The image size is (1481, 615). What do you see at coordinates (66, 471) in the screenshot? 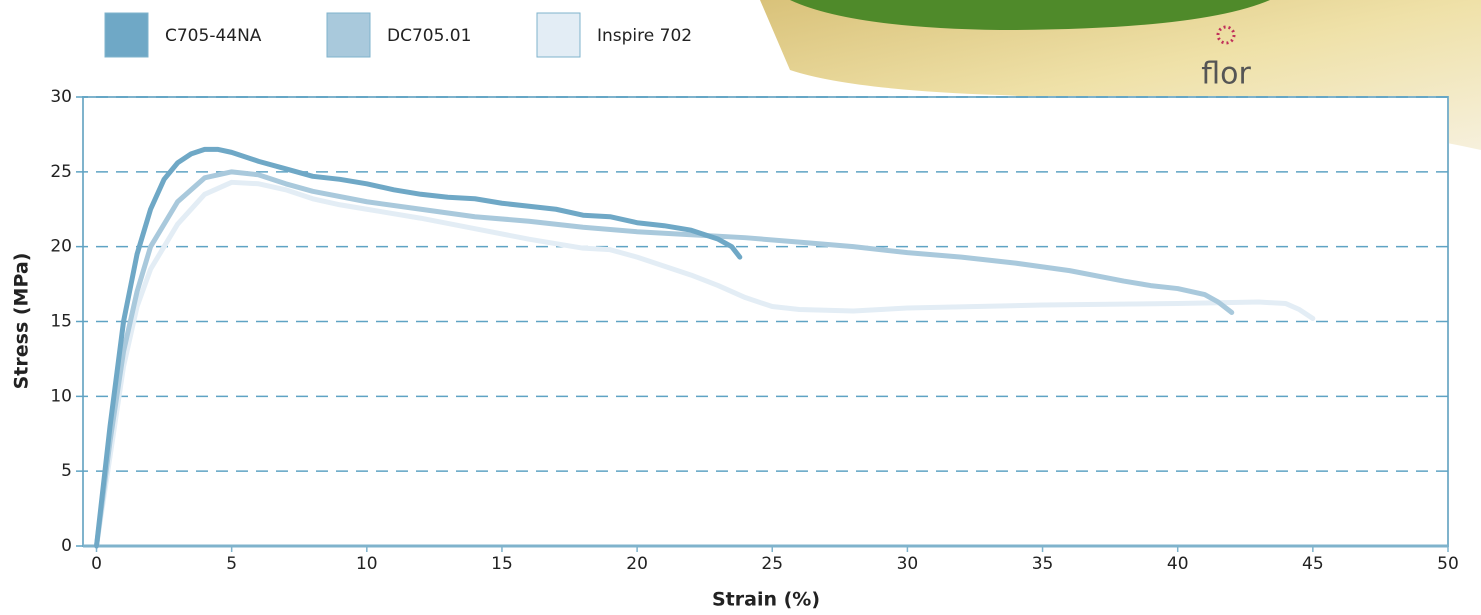
I see `y-tick-label: 5` at bounding box center [66, 471].